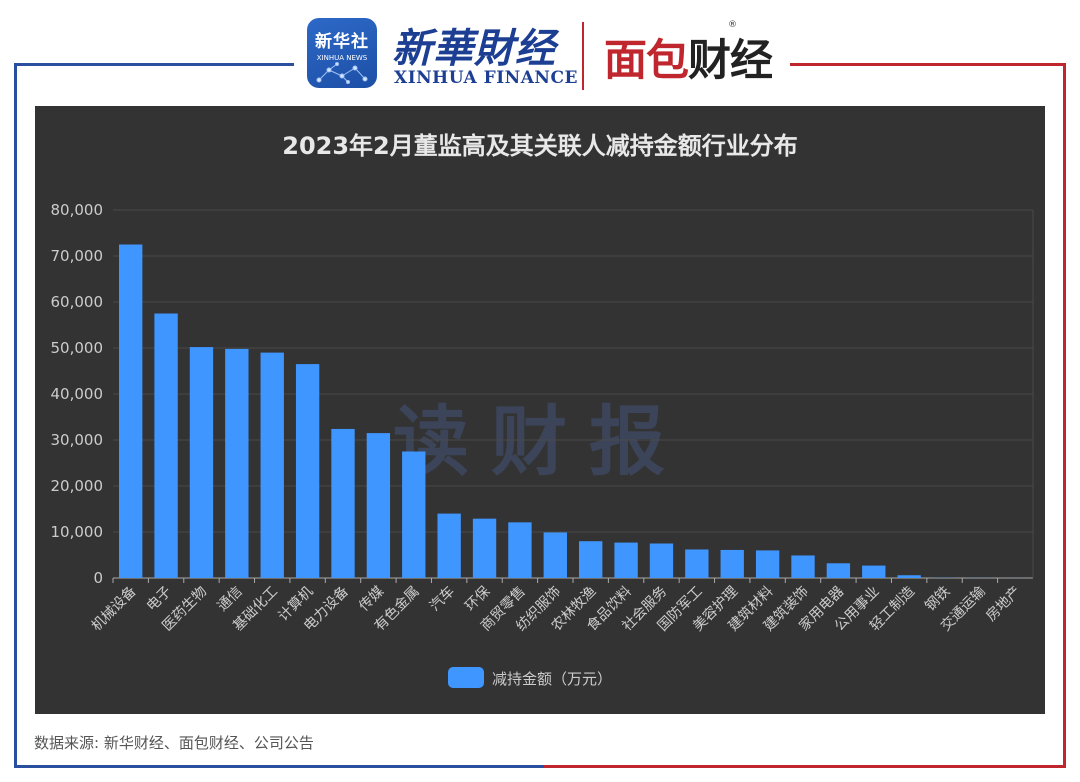 Image resolution: width=1080 pixels, height=782 pixels. I want to click on frame-border-blue-bottom, so click(279, 766).